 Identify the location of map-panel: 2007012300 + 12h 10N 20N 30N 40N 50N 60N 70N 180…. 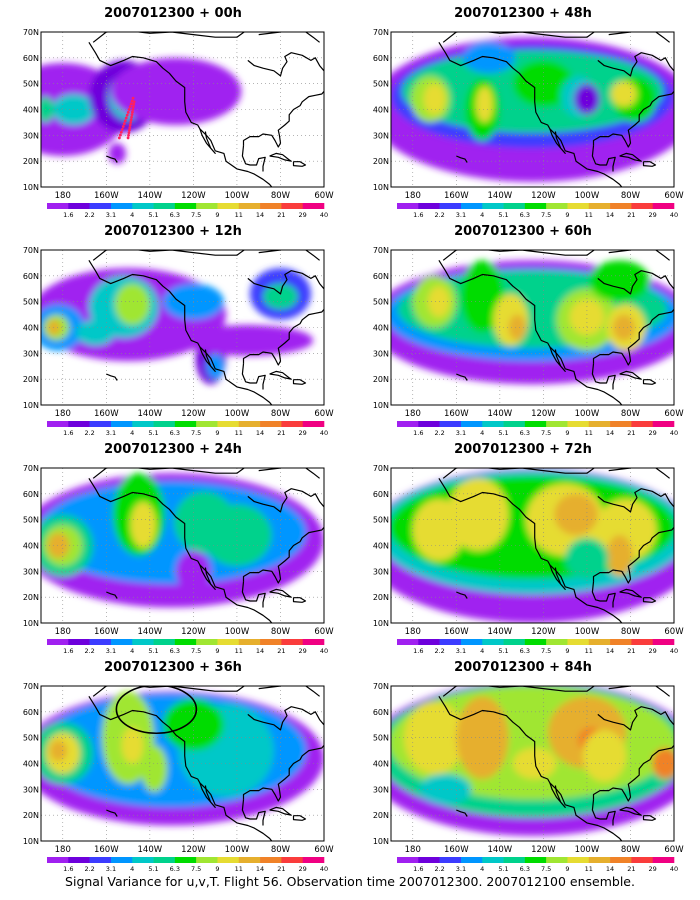
(173, 333).